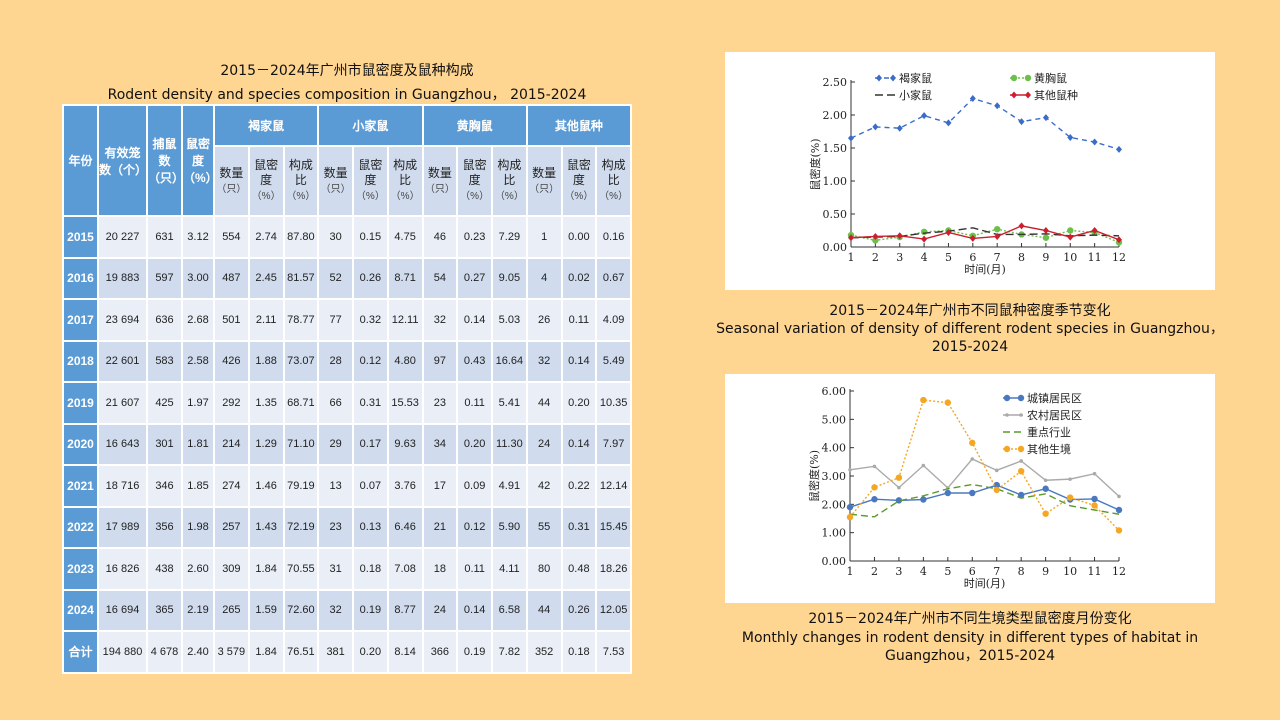 This screenshot has width=1280, height=720. Describe the element at coordinates (509, 320) in the screenshot. I see `table-cell: 5.03` at that location.